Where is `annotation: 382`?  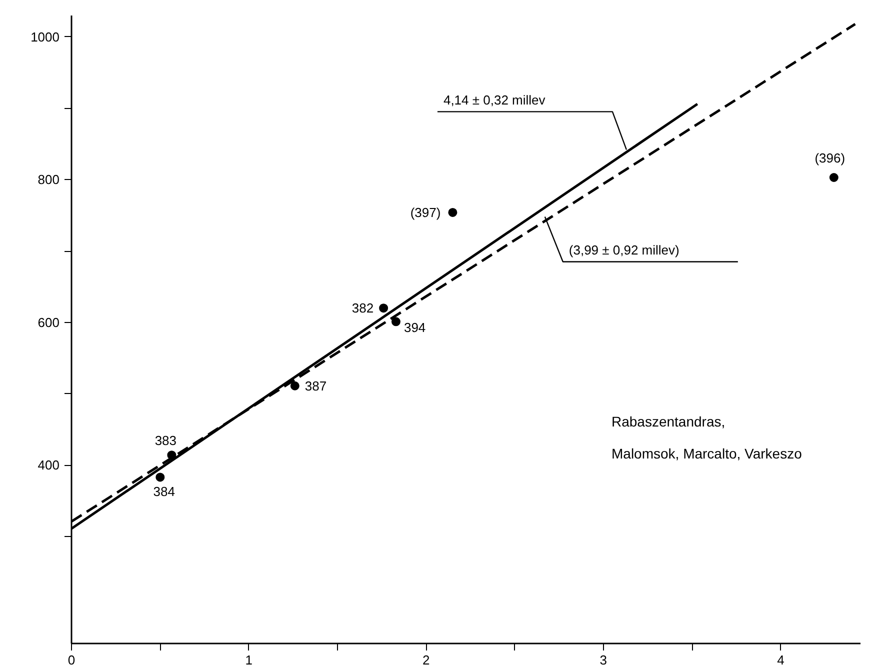
annotation: 382 is located at coordinates (363, 308).